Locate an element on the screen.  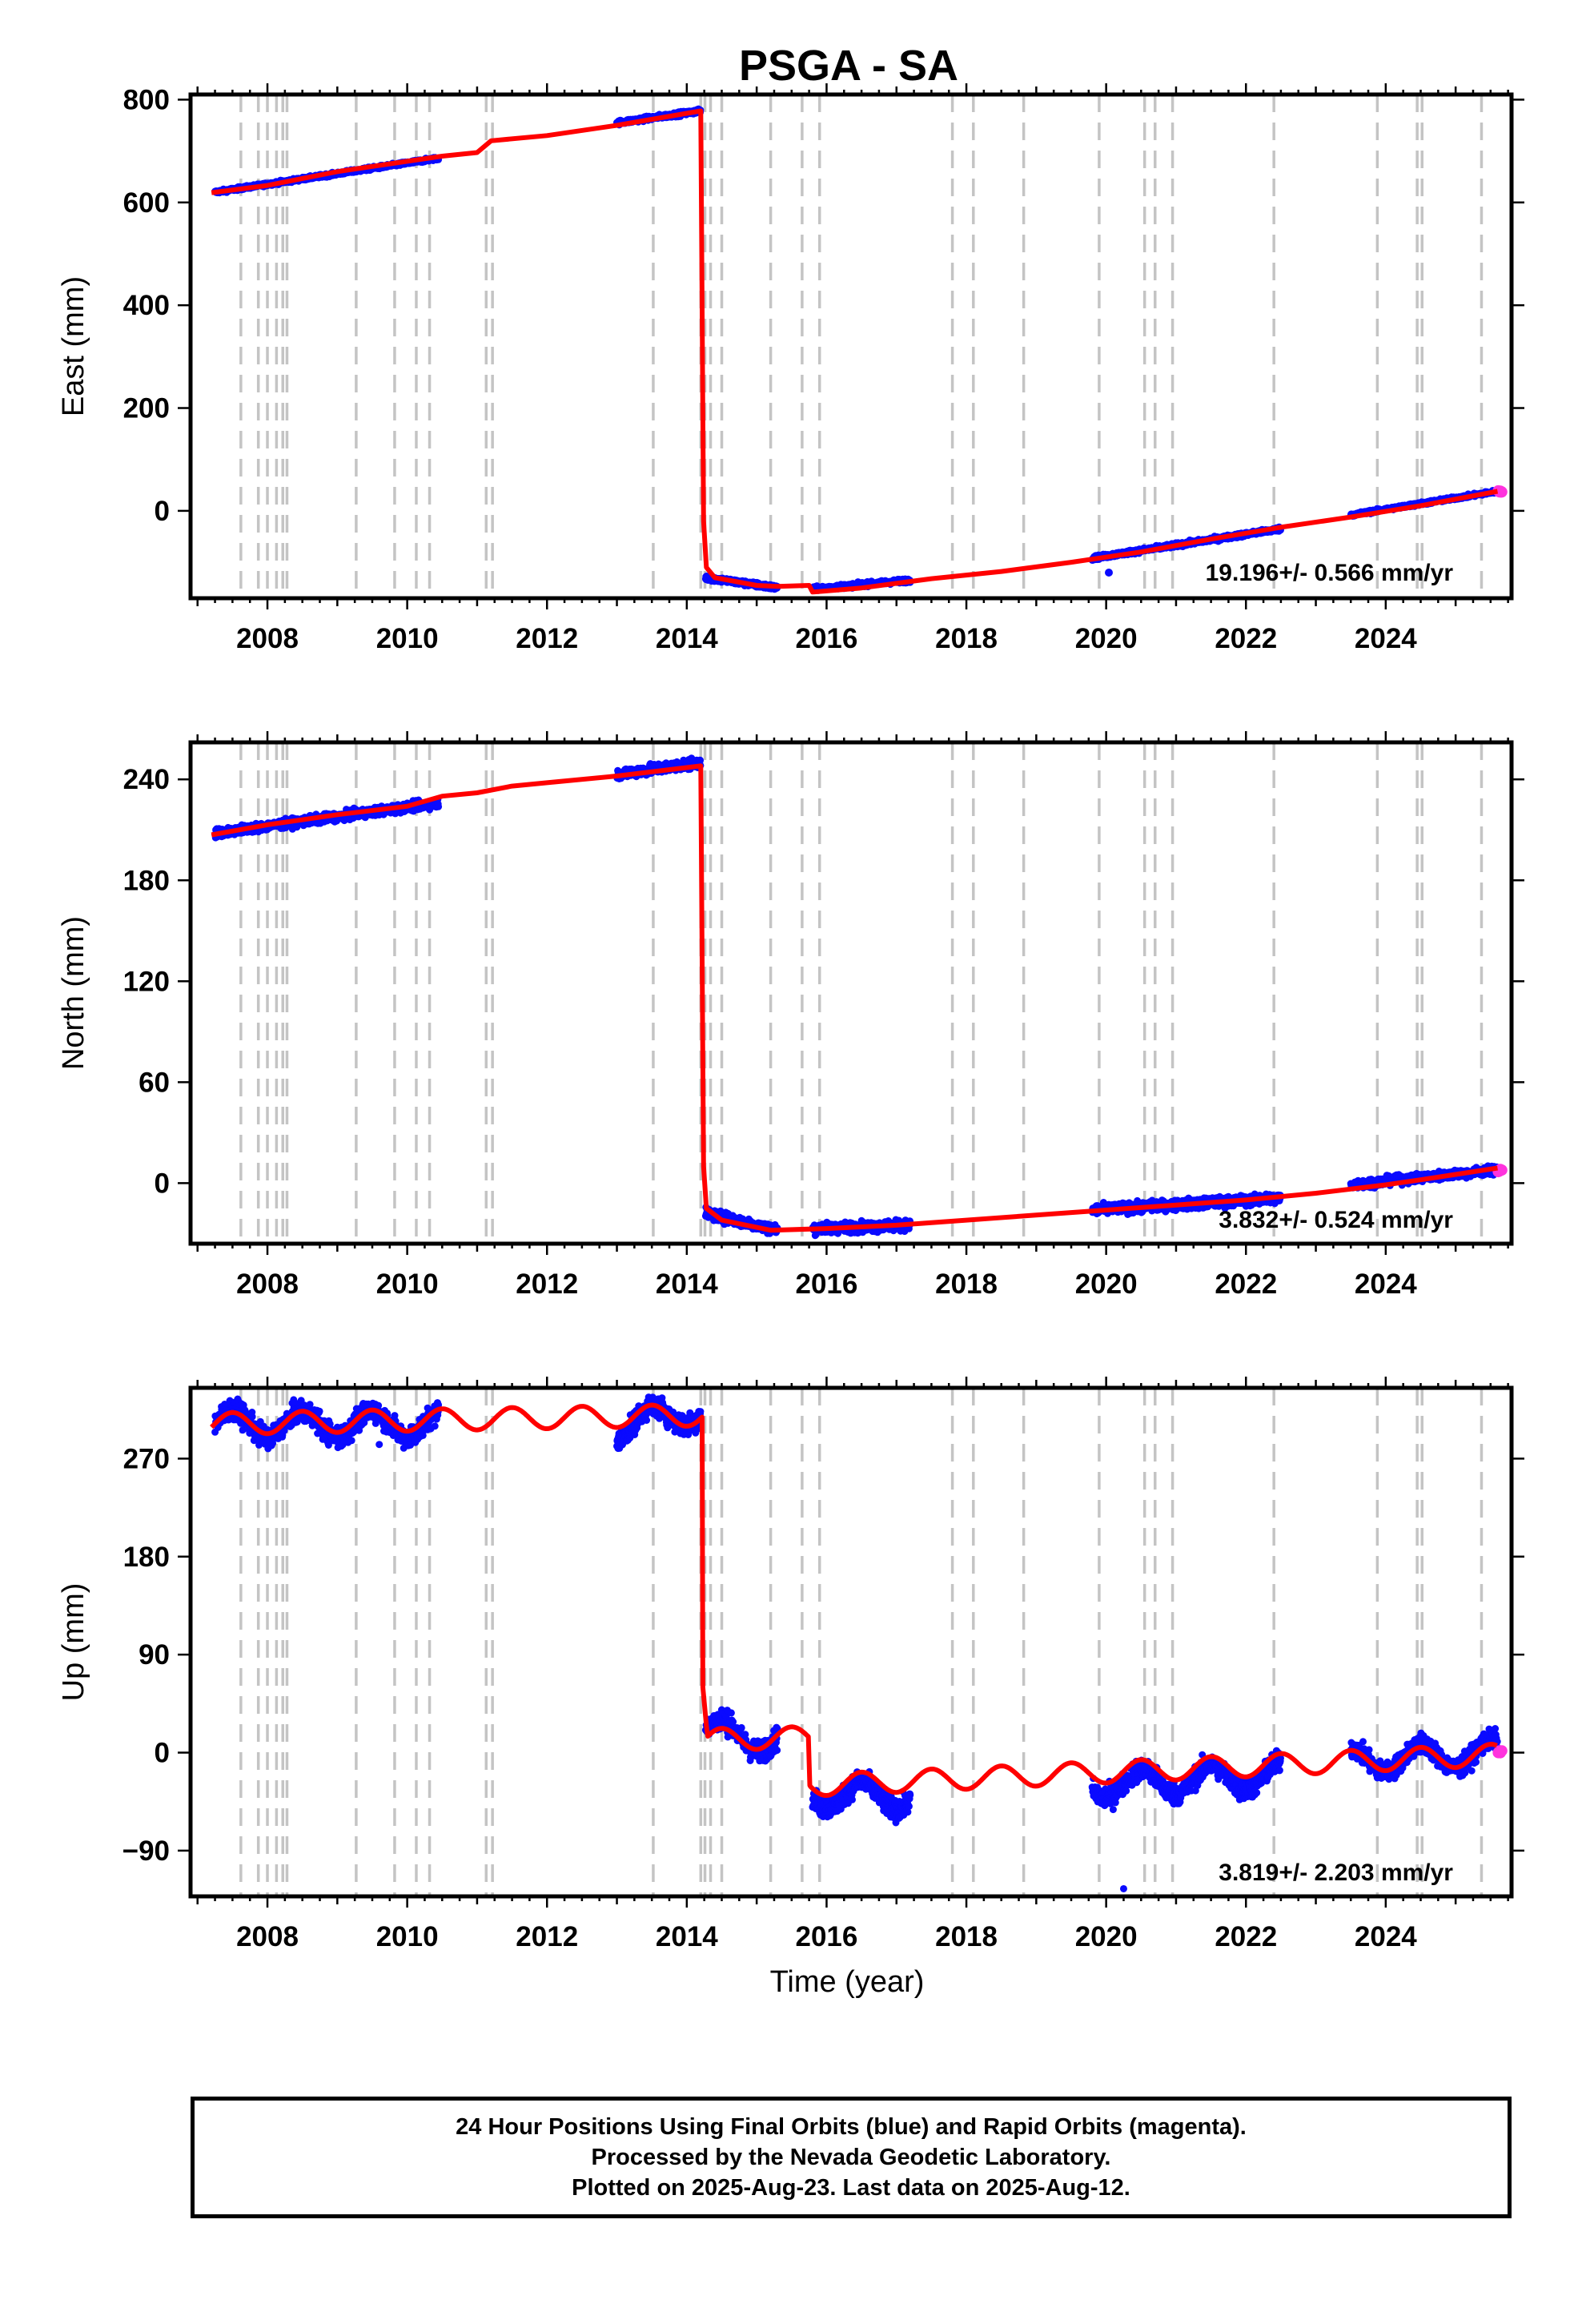
y-tick-label: 800 is located at coordinates (146, 99).